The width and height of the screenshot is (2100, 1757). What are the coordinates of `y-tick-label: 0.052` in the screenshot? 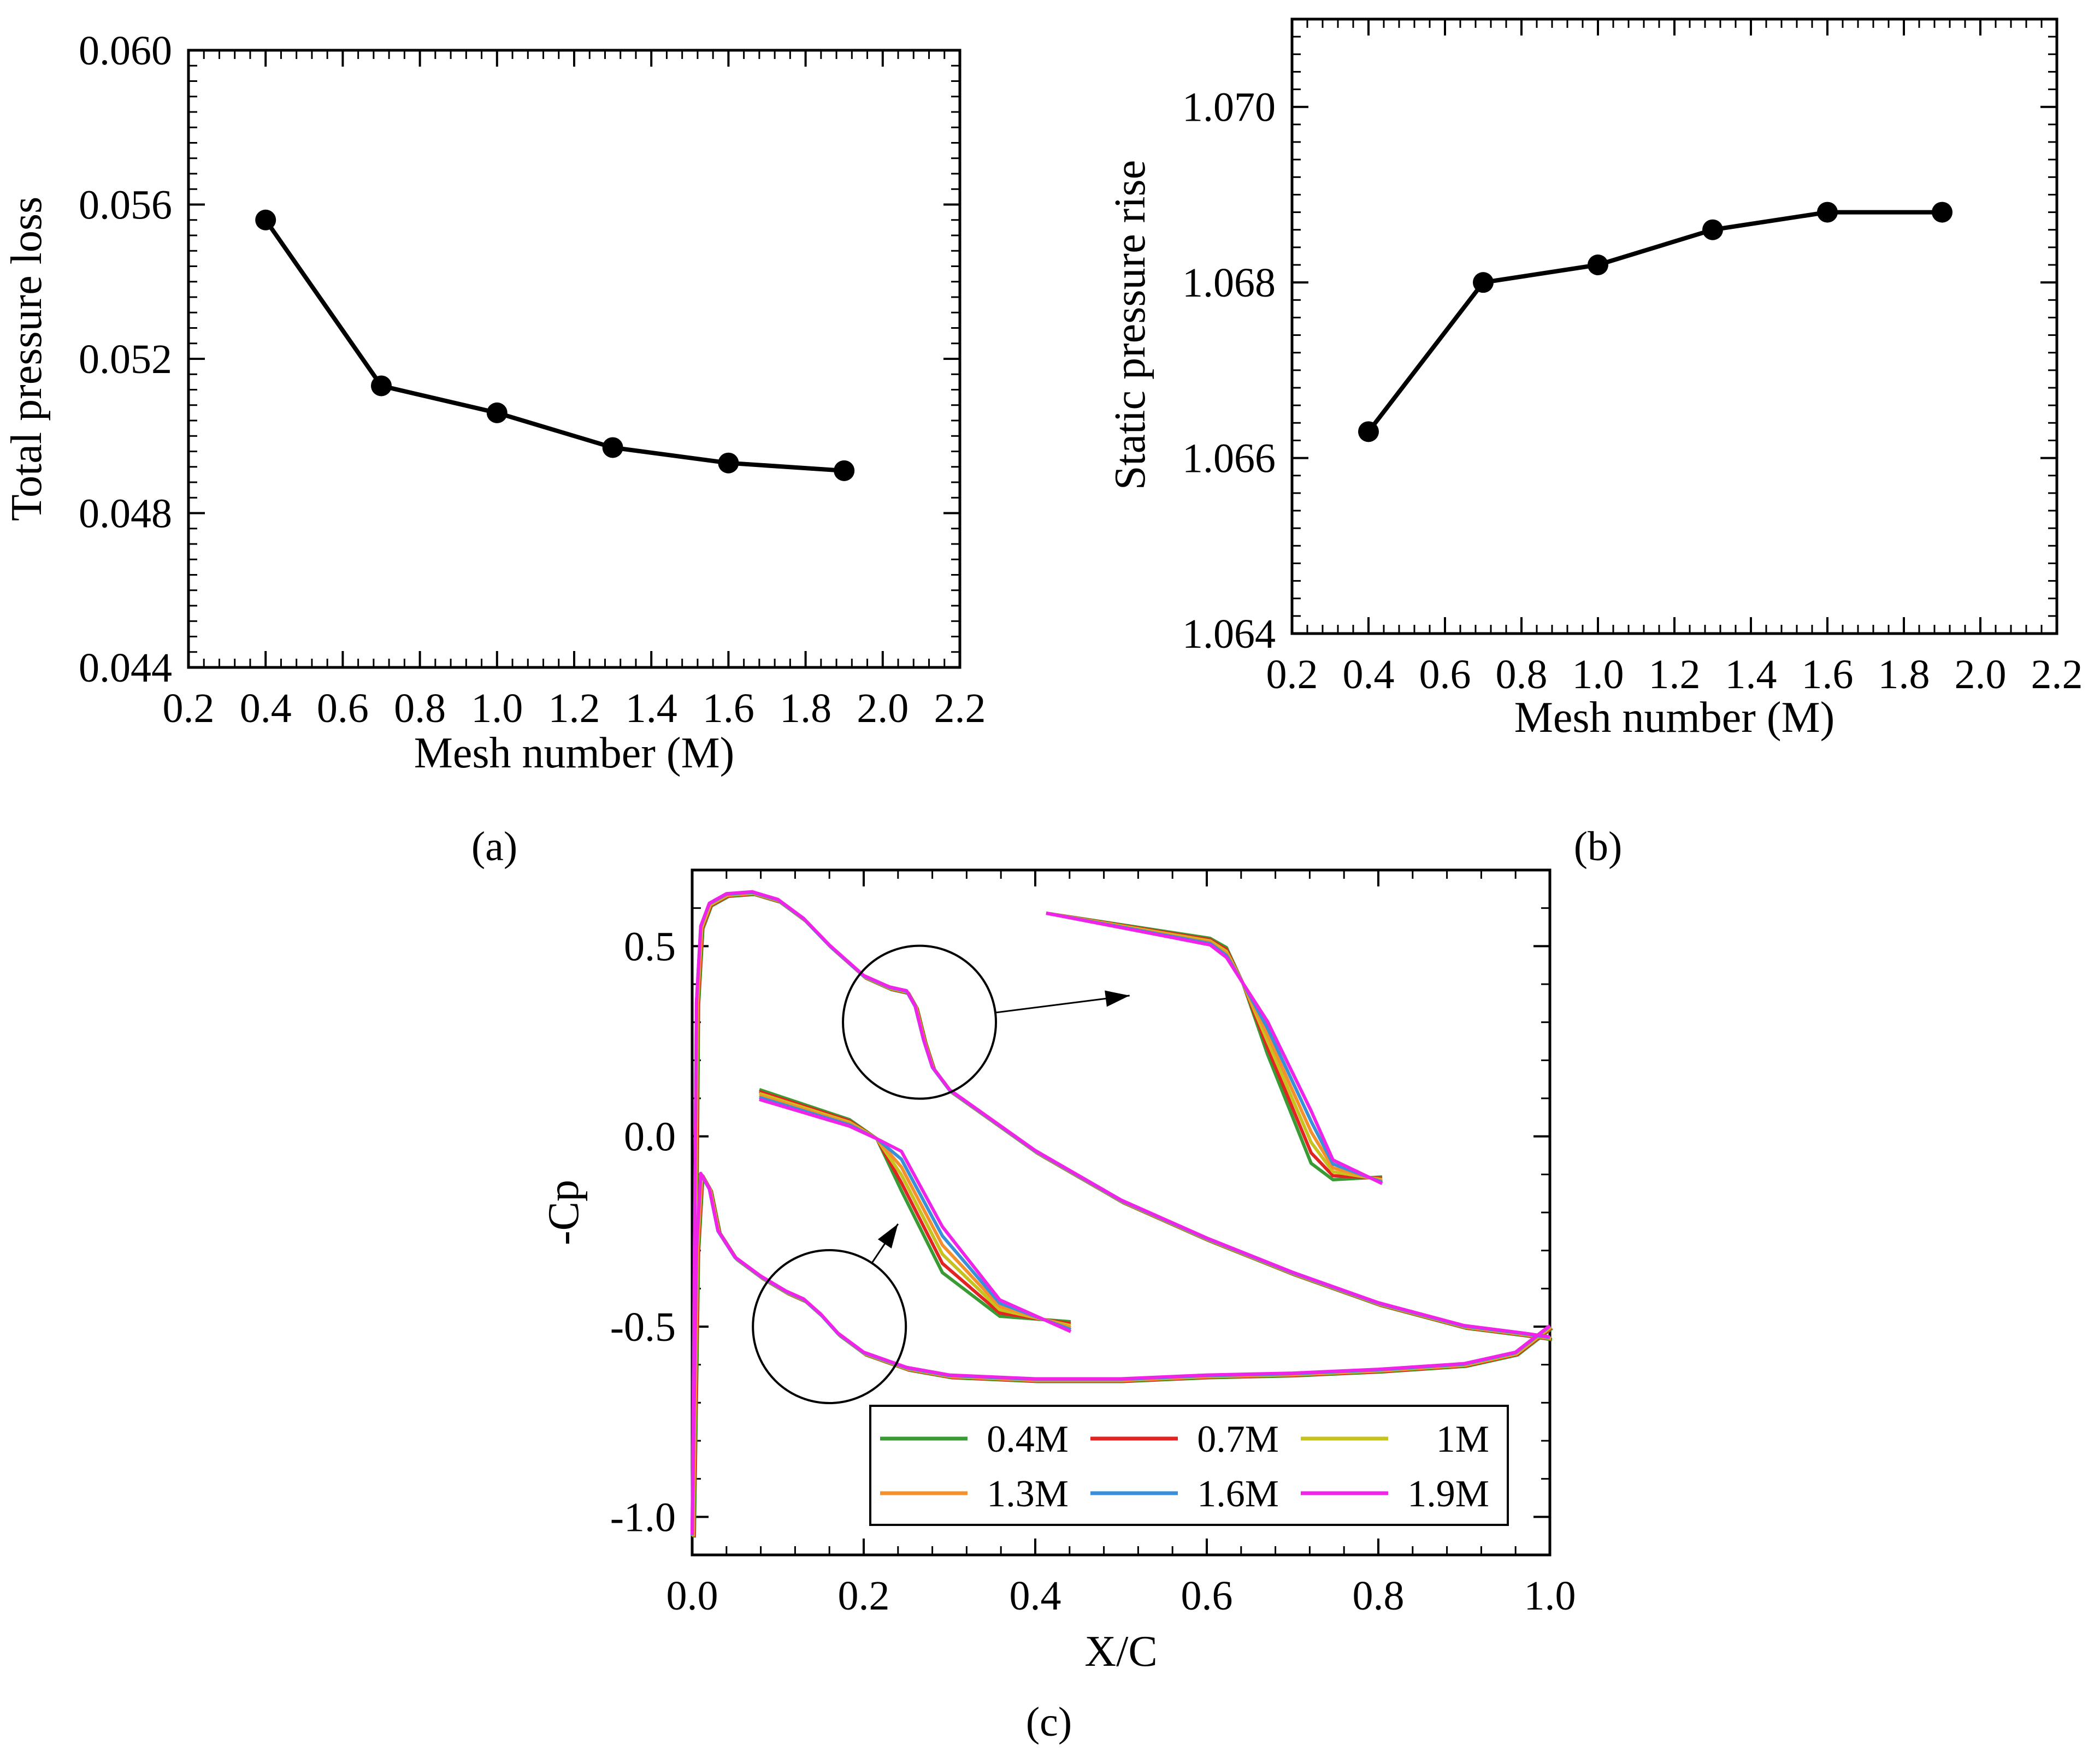 It's located at (125, 359).